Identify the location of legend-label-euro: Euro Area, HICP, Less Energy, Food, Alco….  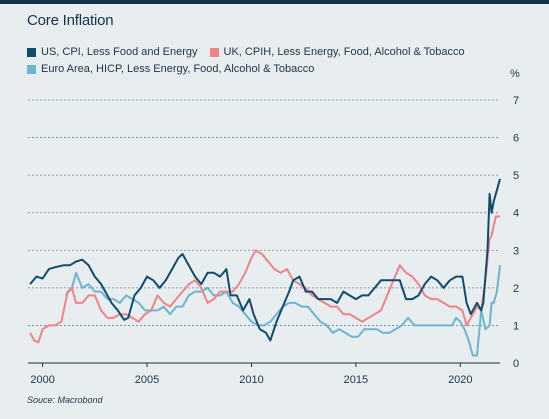
(178, 69).